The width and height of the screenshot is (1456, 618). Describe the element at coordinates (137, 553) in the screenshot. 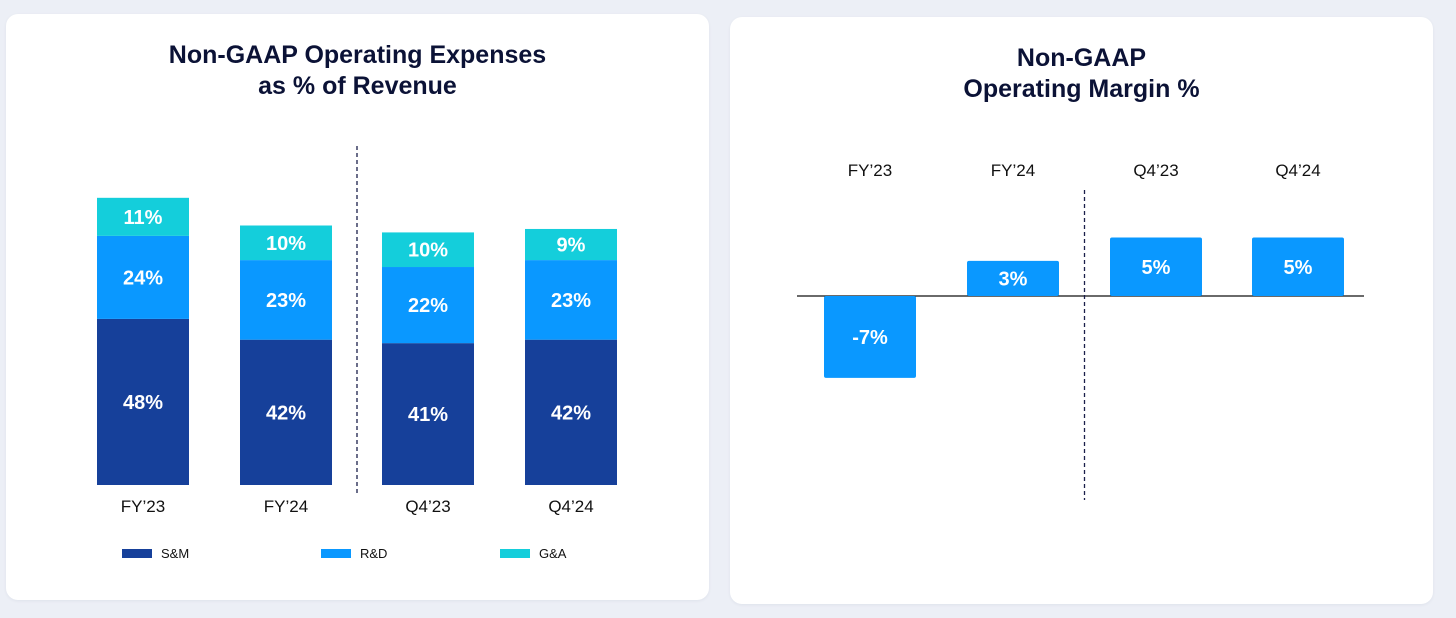

I see `legend-swatch-s-m` at that location.